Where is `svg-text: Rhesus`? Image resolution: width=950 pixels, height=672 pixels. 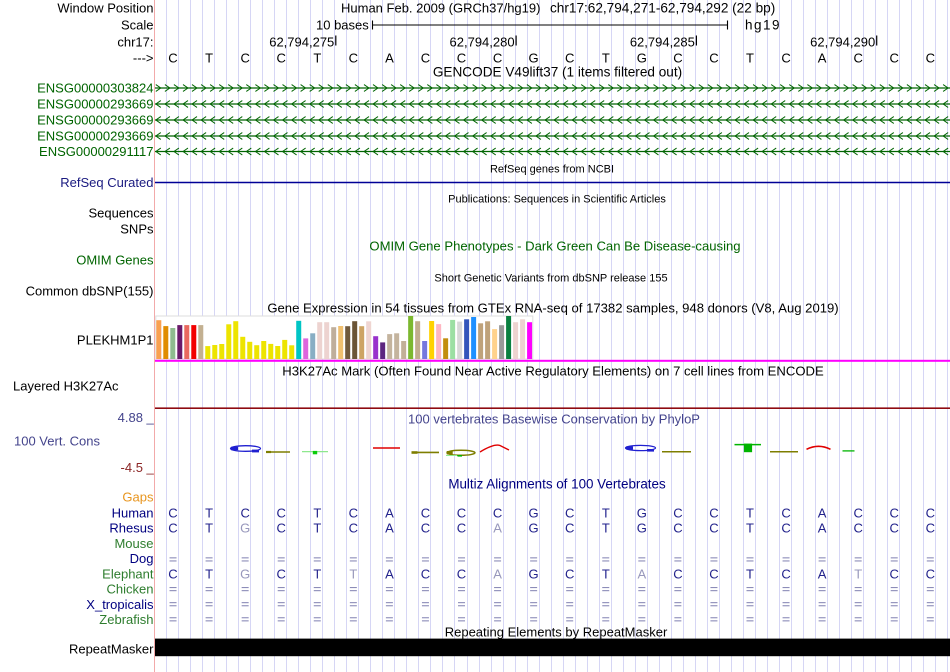
svg-text: Rhesus is located at coordinates (131, 528).